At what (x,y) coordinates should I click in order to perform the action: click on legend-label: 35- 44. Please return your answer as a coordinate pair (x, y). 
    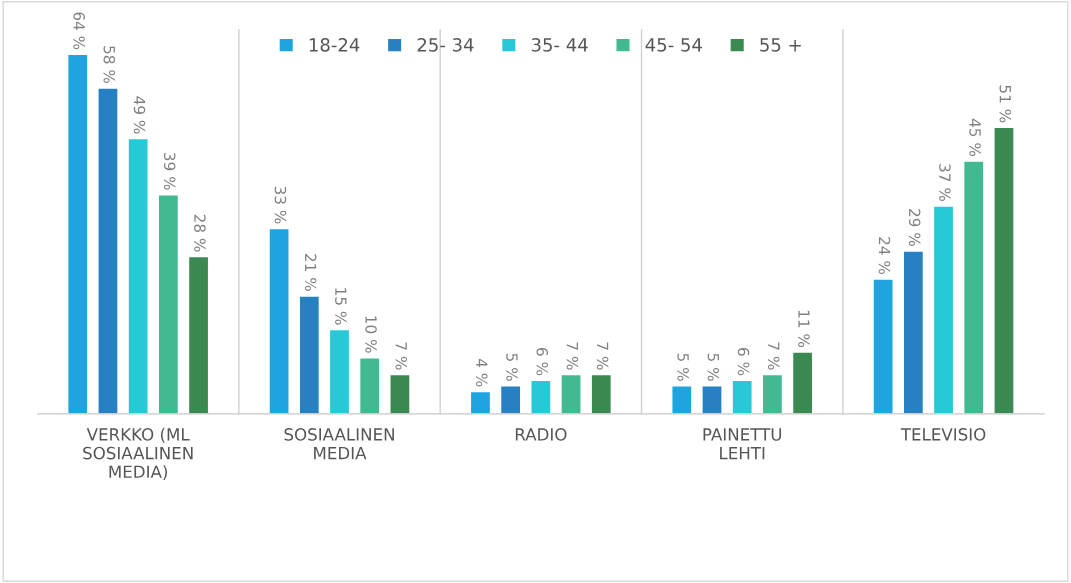
    Looking at the image, I should click on (559, 45).